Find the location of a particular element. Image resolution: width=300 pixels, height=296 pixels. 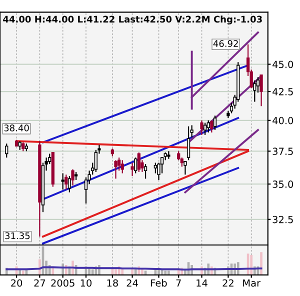

x-tick-label: 7 is located at coordinates (178, 283).